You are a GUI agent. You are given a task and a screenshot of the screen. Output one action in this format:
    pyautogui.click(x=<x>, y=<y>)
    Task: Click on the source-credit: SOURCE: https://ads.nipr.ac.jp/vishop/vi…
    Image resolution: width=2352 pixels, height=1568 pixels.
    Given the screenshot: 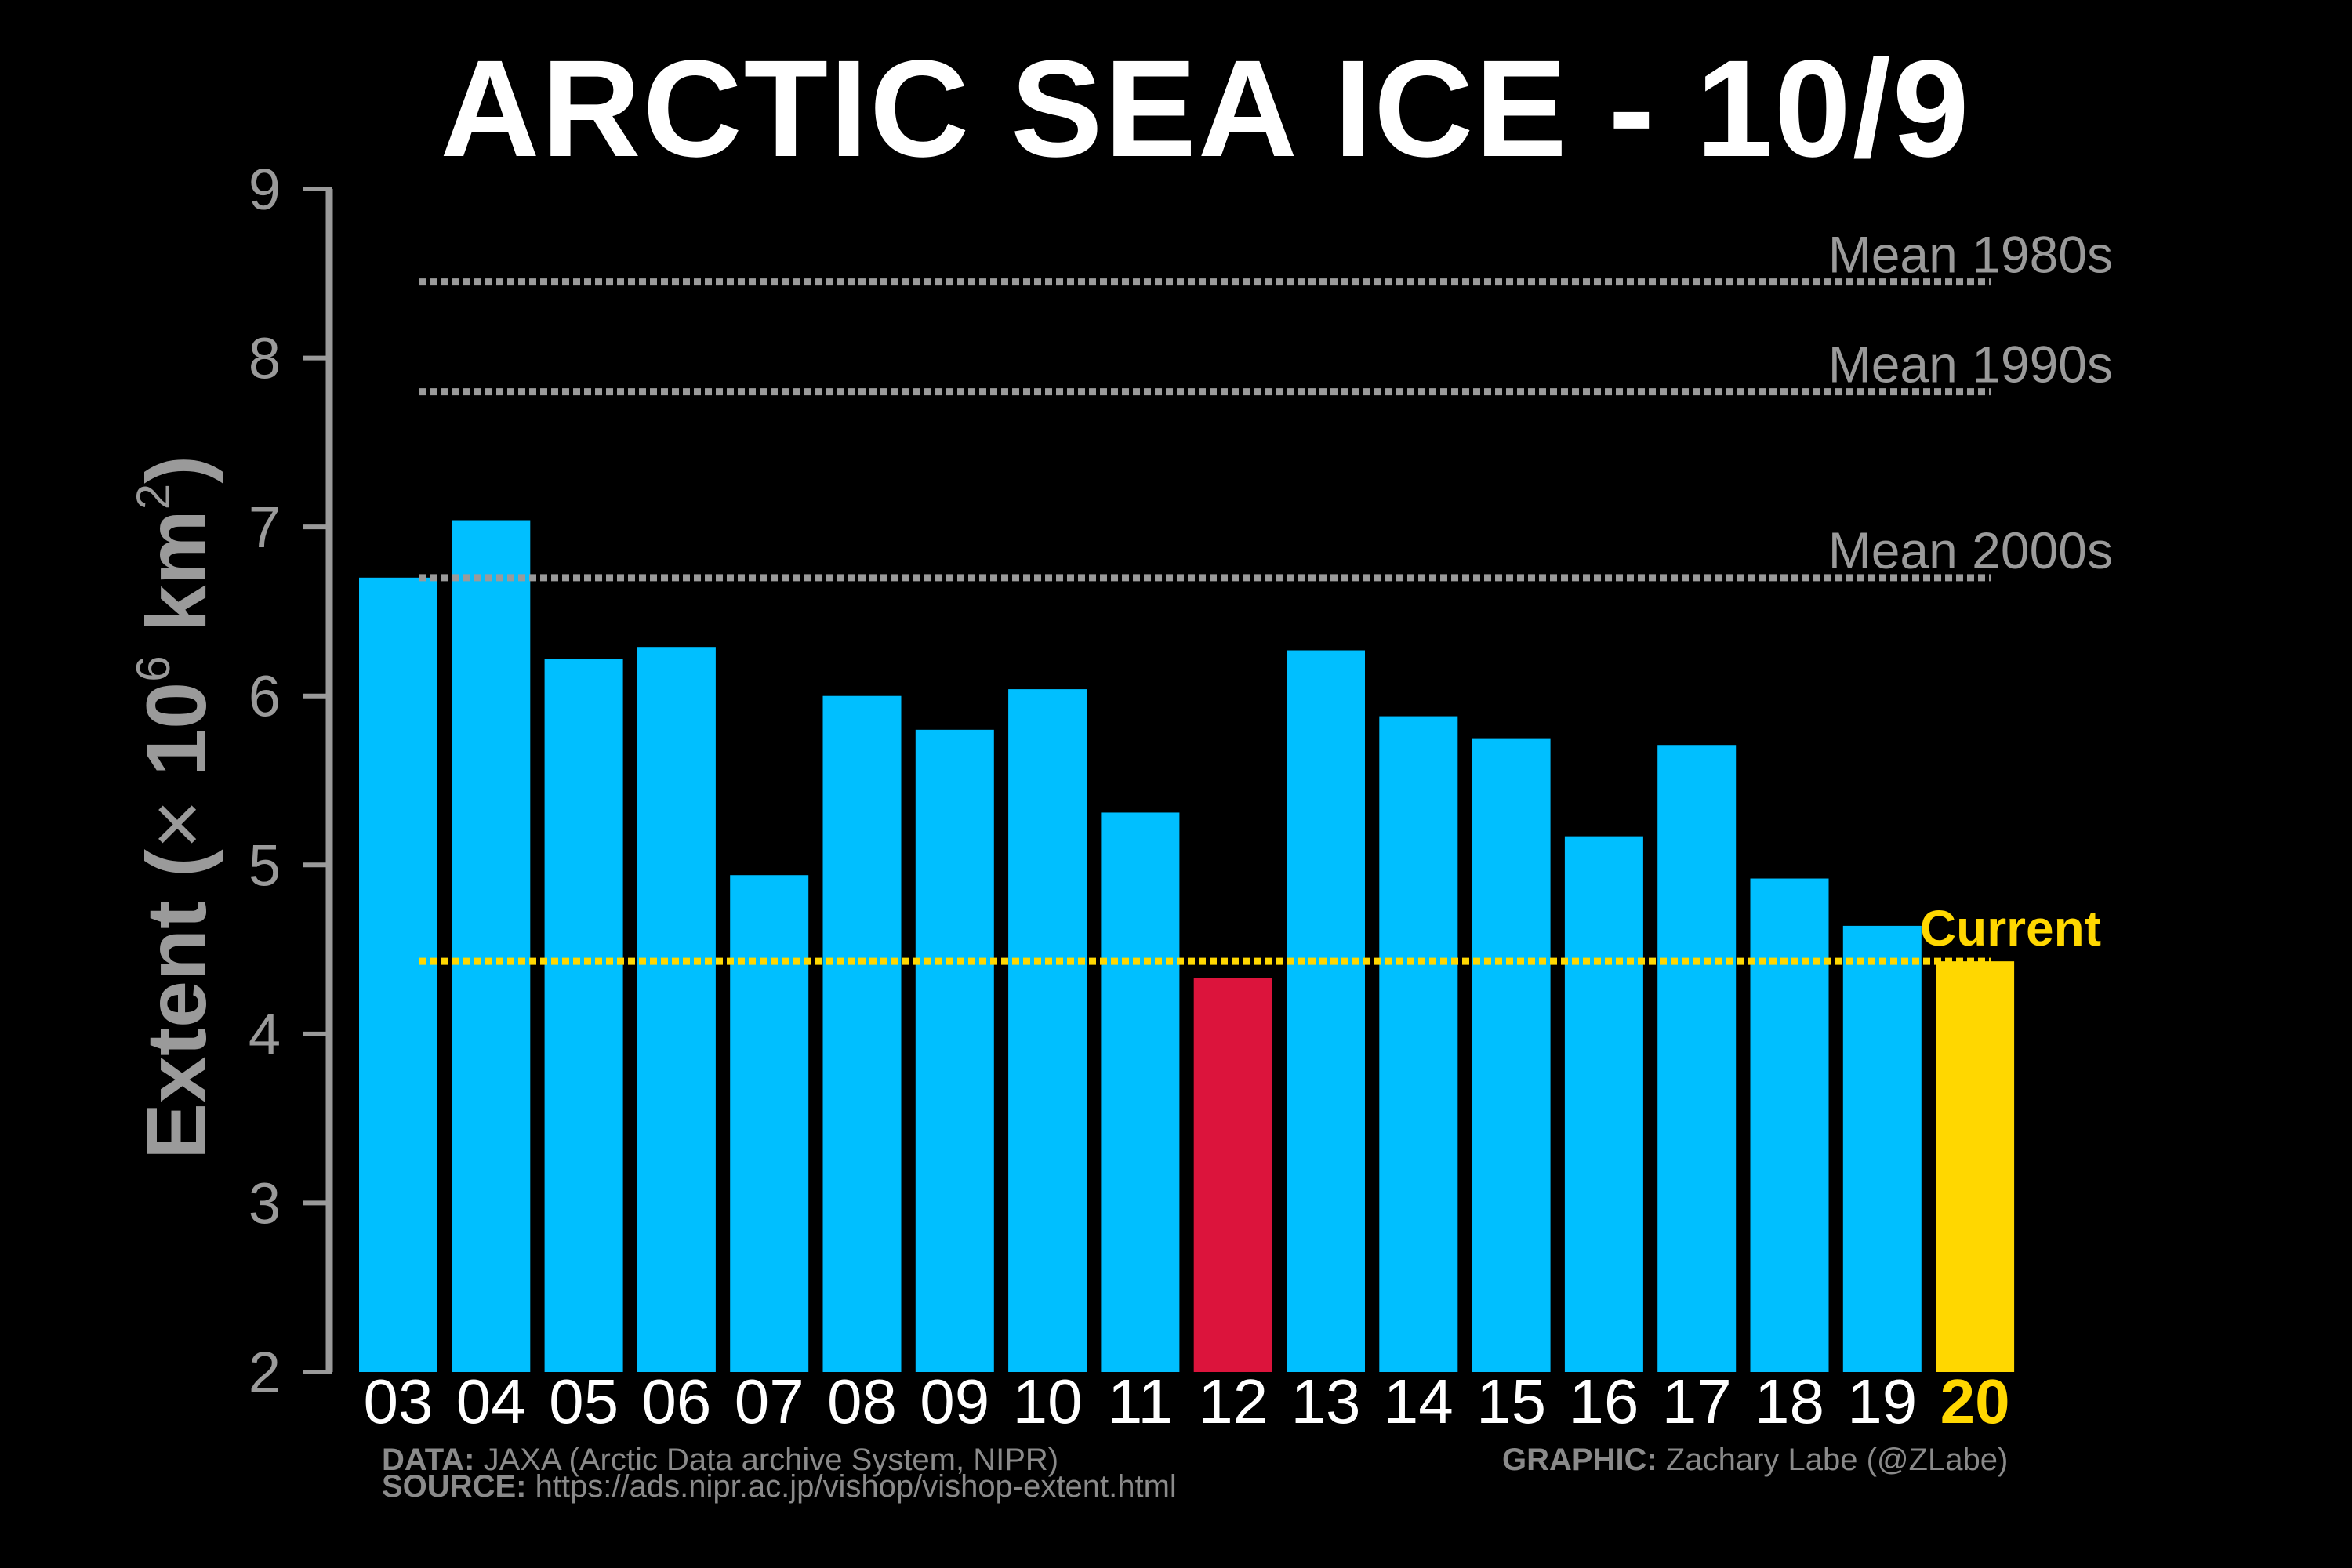 What is the action you would take?
    pyautogui.click(x=779, y=1486)
    